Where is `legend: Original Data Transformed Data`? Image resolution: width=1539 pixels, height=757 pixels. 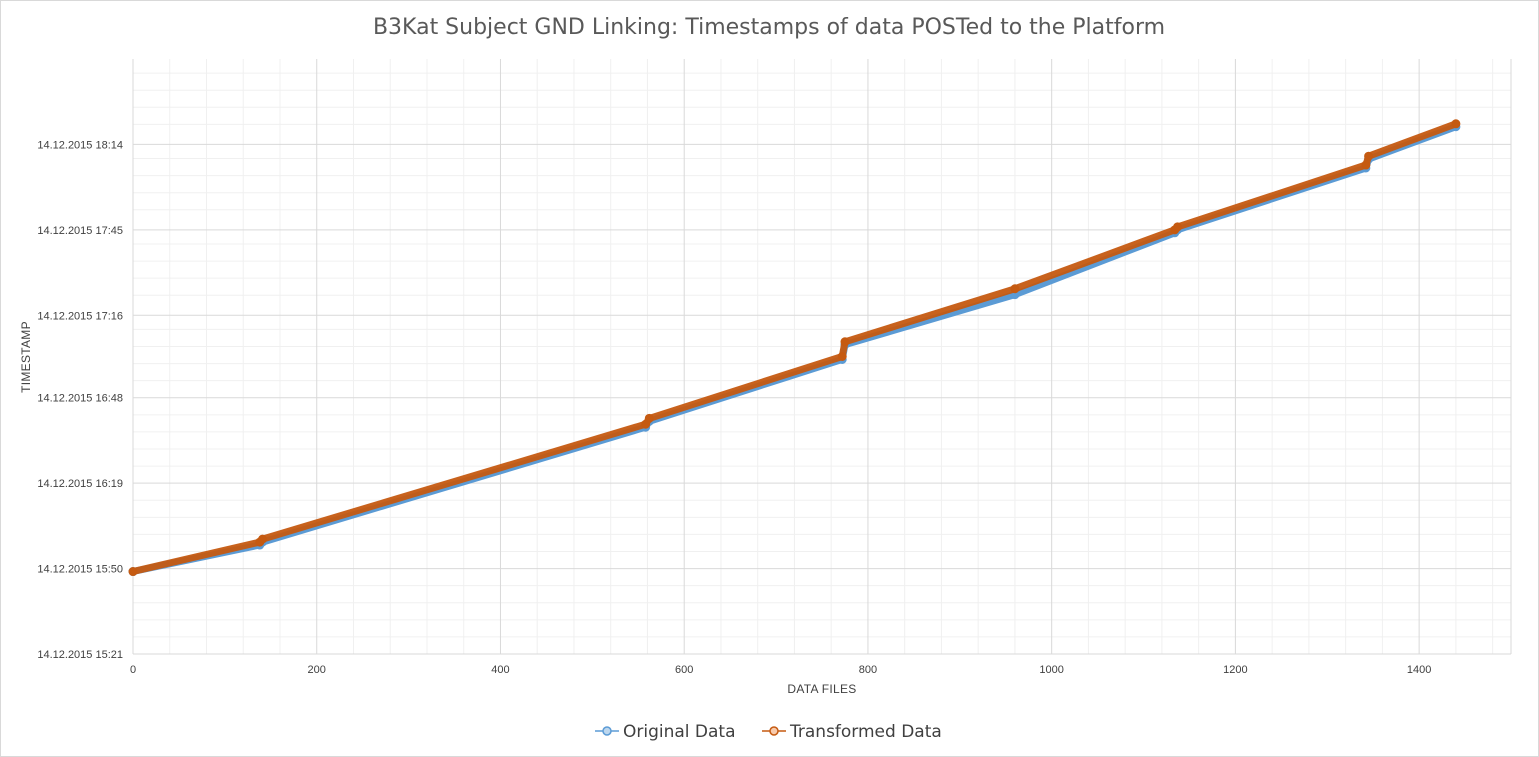
legend: Original Data Transformed Data is located at coordinates (768, 732).